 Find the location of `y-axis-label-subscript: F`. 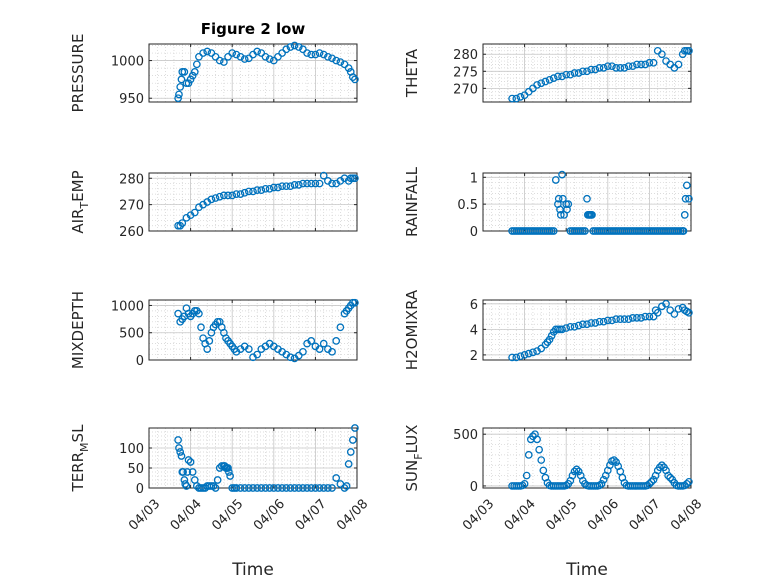

y-axis-label-subscript: F is located at coordinates (418, 456).